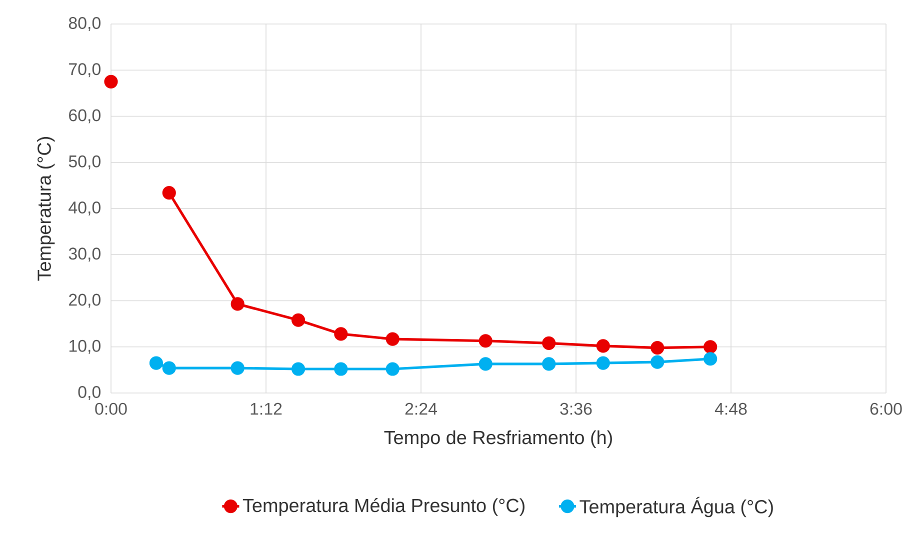 This screenshot has height=533, width=909. What do you see at coordinates (676, 507) in the screenshot?
I see `legend-label: Temperatura Água (°C)` at bounding box center [676, 507].